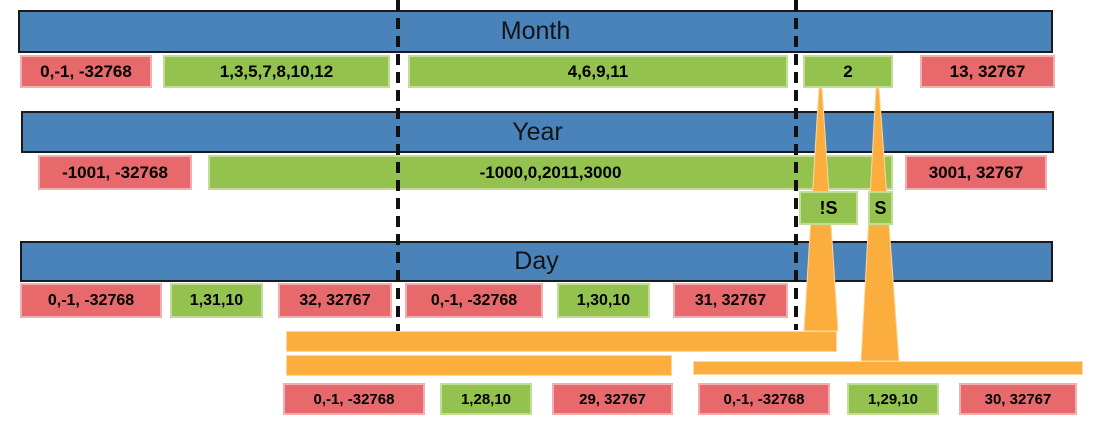 The width and height of the screenshot is (1093, 436). Describe the element at coordinates (848, 71) in the screenshot. I see `month-valid-class-february: 2` at that location.